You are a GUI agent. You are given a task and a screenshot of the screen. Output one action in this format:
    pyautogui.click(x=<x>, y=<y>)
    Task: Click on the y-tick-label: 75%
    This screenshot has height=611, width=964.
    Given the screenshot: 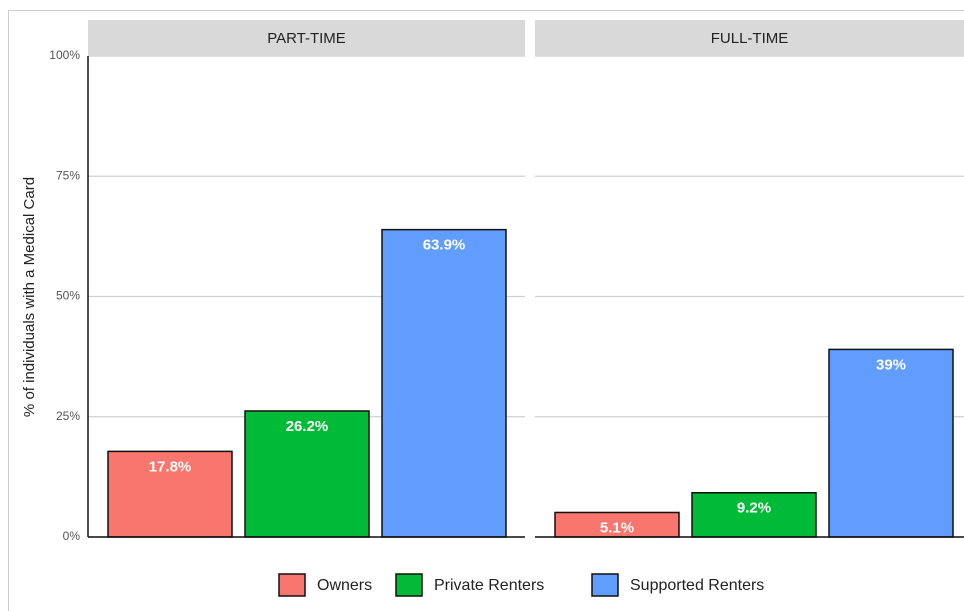 What is the action you would take?
    pyautogui.click(x=68, y=175)
    